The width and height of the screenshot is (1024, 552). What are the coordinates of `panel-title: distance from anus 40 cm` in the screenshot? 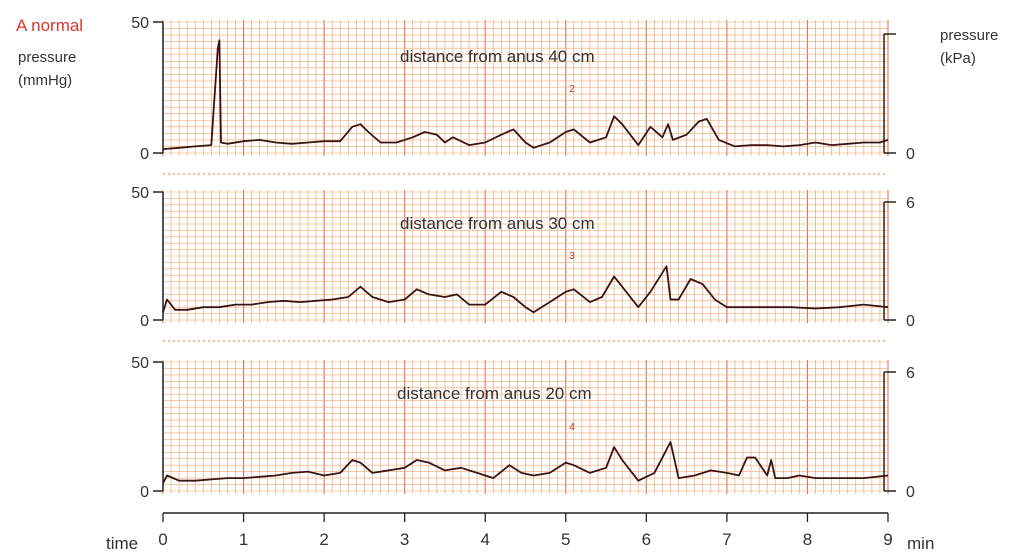 It's located at (497, 56).